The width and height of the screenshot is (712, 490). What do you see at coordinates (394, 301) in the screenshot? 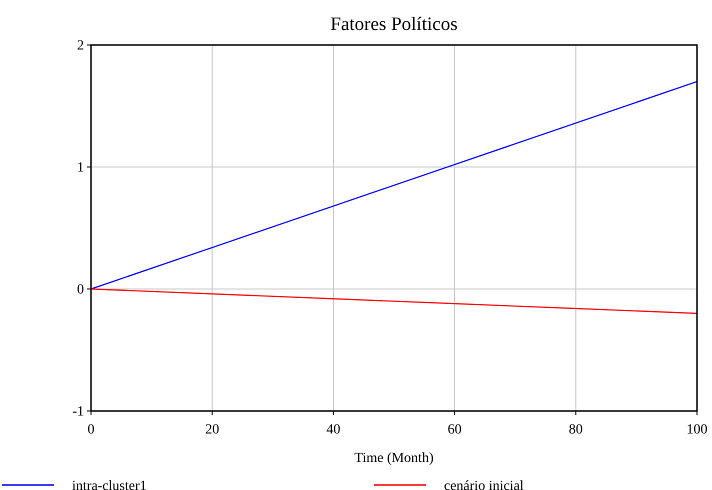
I see `line-series` at bounding box center [394, 301].